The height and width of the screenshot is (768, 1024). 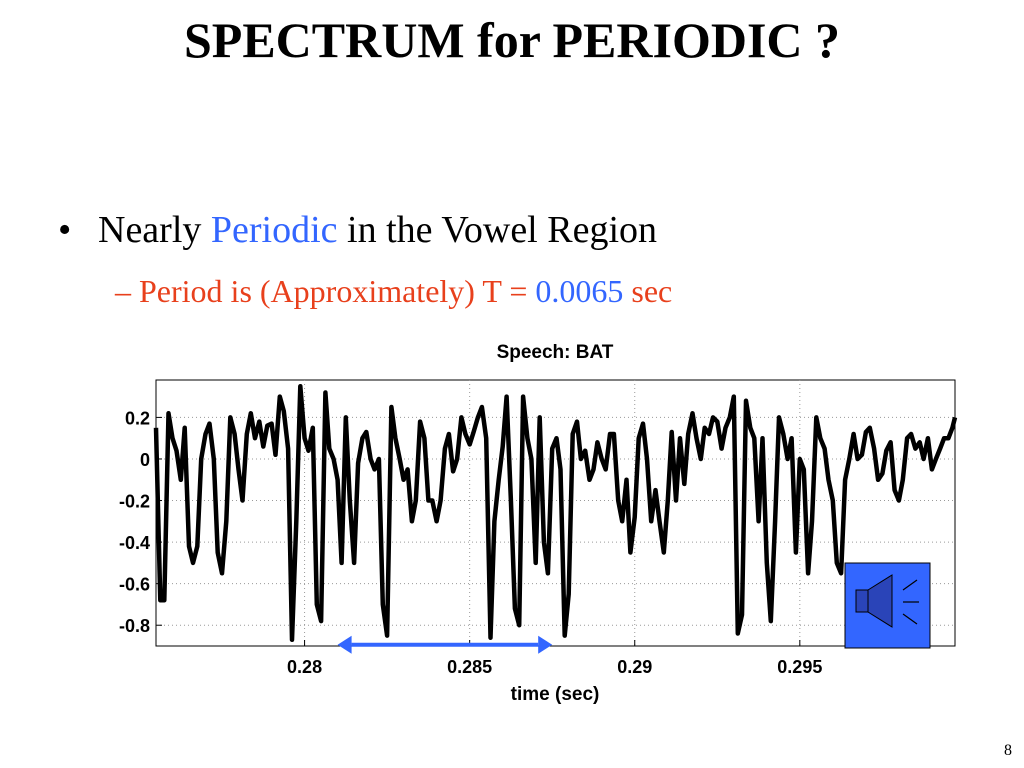 I want to click on period-double-arrow, so click(x=445, y=644).